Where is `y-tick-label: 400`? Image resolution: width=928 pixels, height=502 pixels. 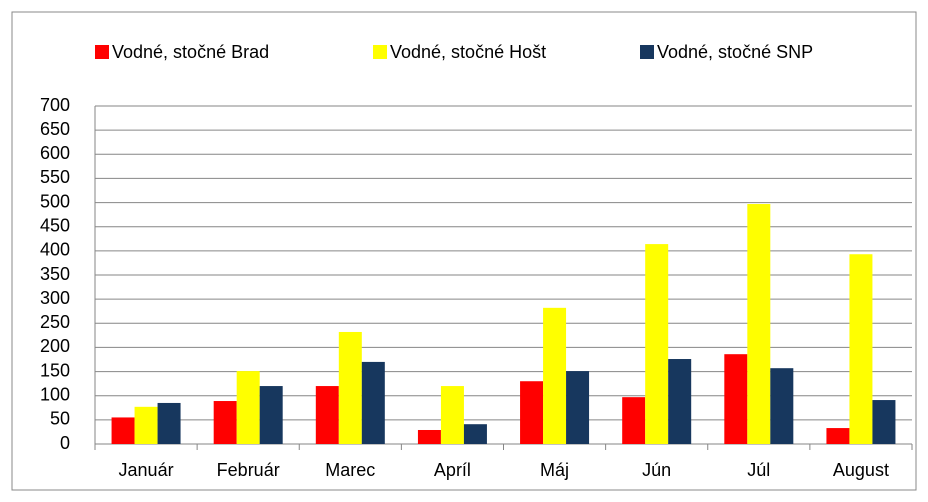
y-tick-label: 400 is located at coordinates (55, 250).